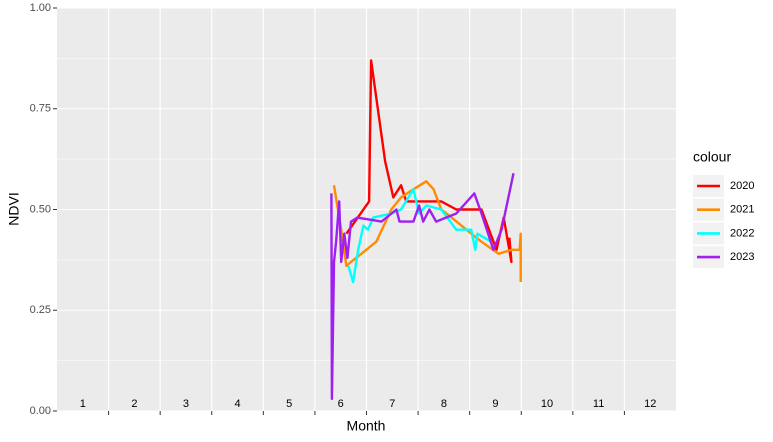  Describe the element at coordinates (186, 404) in the screenshot. I see `x-tick-label: 3` at that location.